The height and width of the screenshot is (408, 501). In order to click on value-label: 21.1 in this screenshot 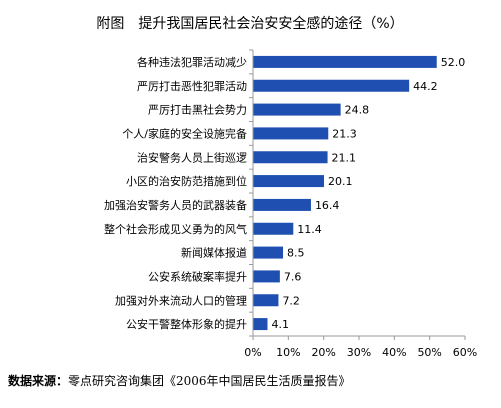, I will do `click(344, 157)`.